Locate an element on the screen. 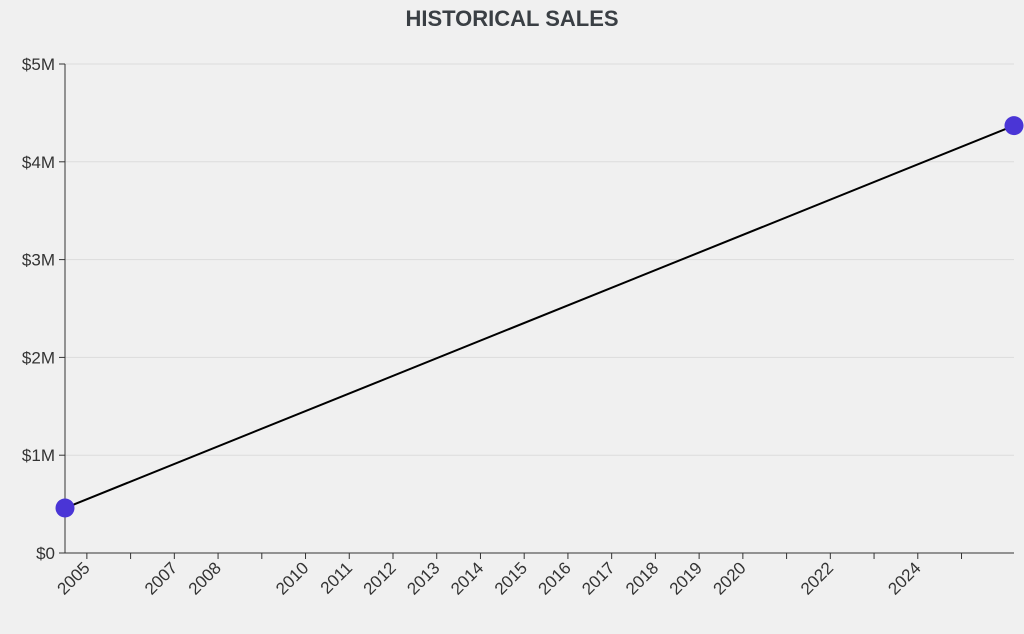 The image size is (1024, 634). x-tick-label: 2010 is located at coordinates (292, 578).